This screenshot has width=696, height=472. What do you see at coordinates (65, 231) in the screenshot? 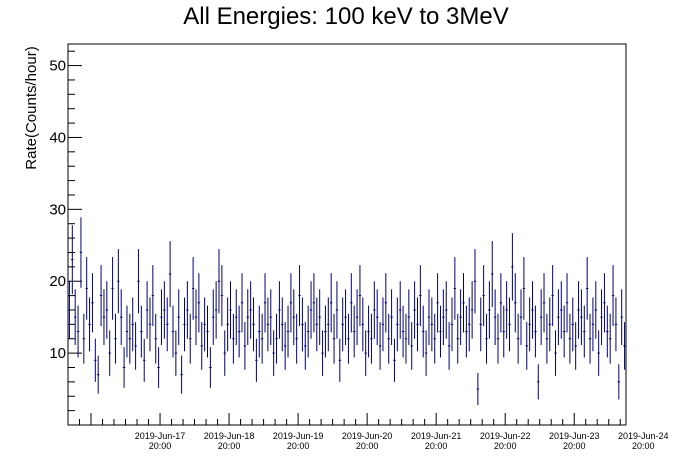
I see `y-axis: 10 20 30 40 50` at bounding box center [65, 231].